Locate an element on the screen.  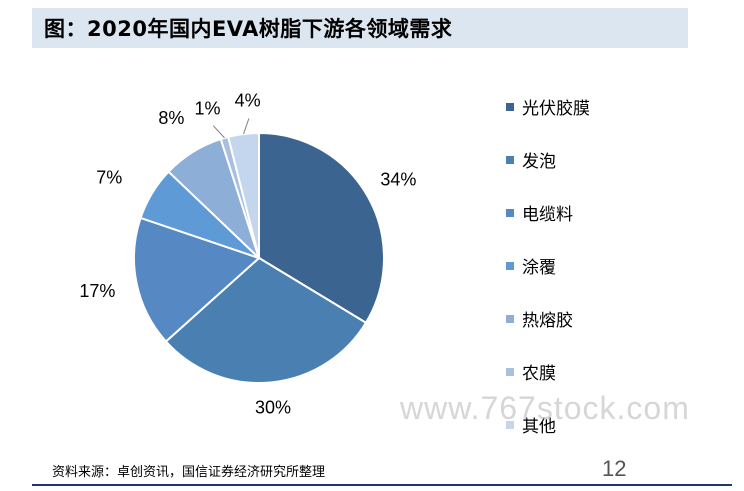
watermark: www.767stock.com is located at coordinates (545, 408).